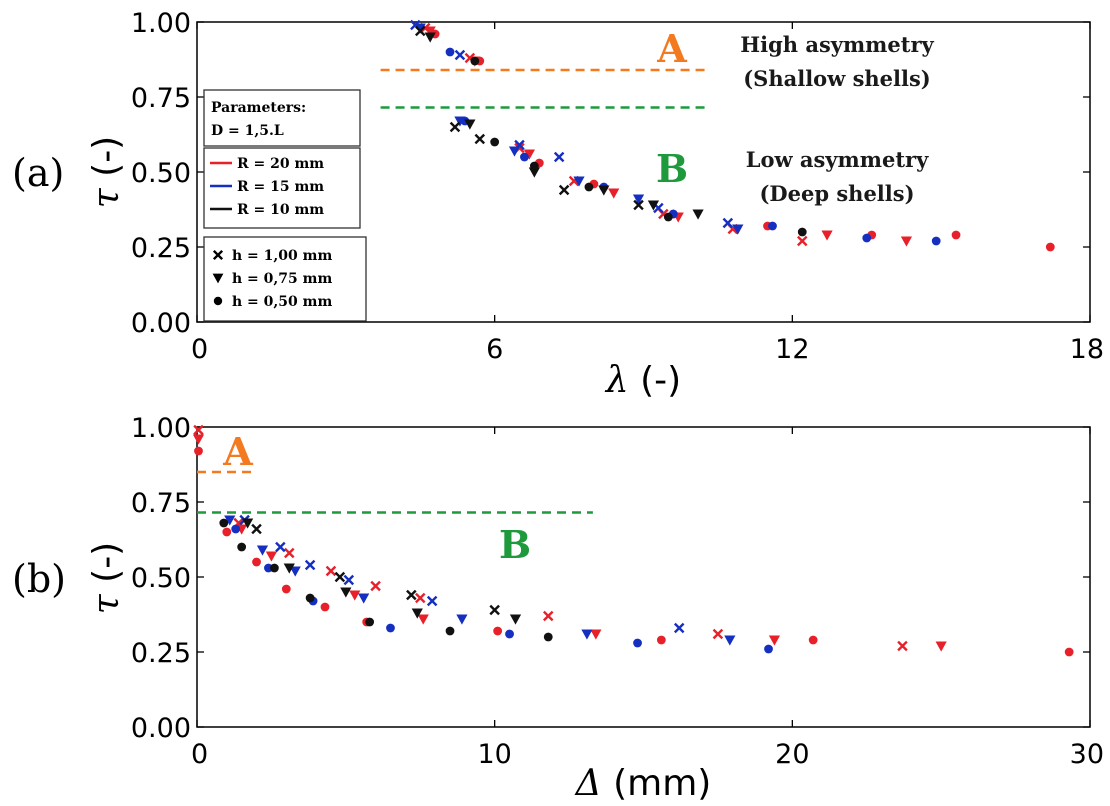 This screenshot has height=806, width=1110. I want to click on y-tick-label-b: 1.00, so click(161, 428).